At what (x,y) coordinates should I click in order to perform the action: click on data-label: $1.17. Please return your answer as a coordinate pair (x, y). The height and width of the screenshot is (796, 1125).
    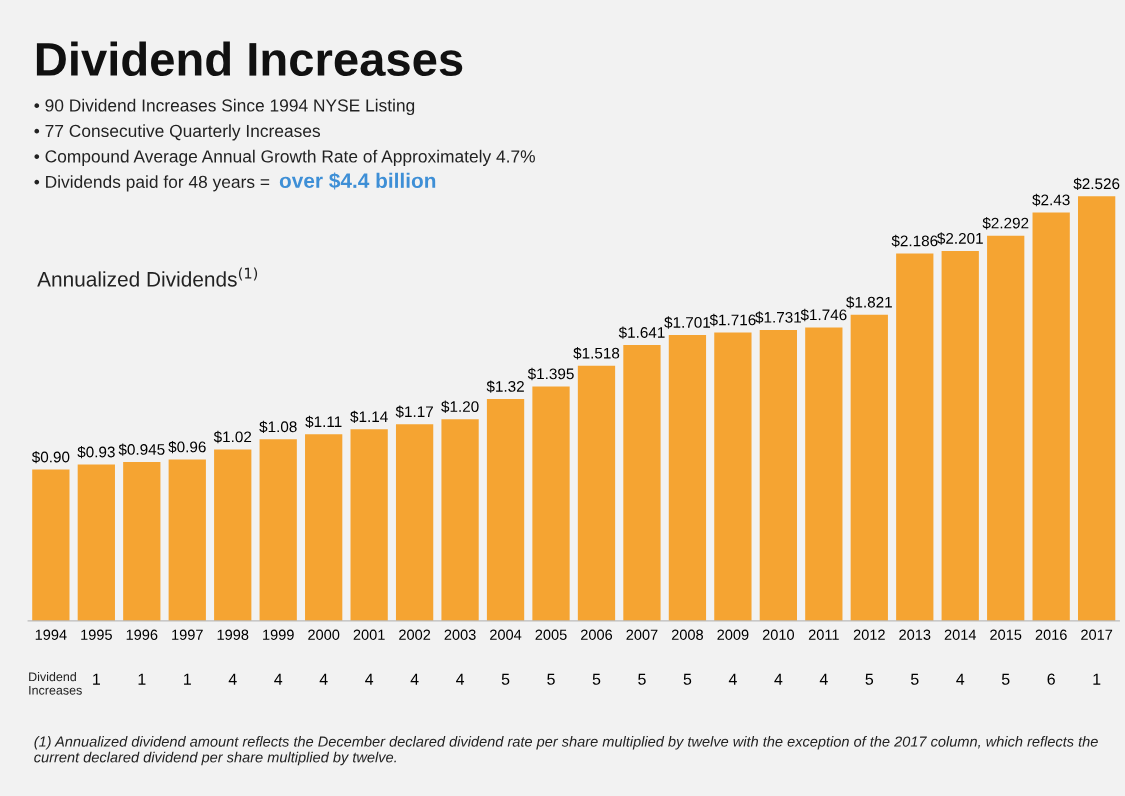
    Looking at the image, I should click on (414, 411).